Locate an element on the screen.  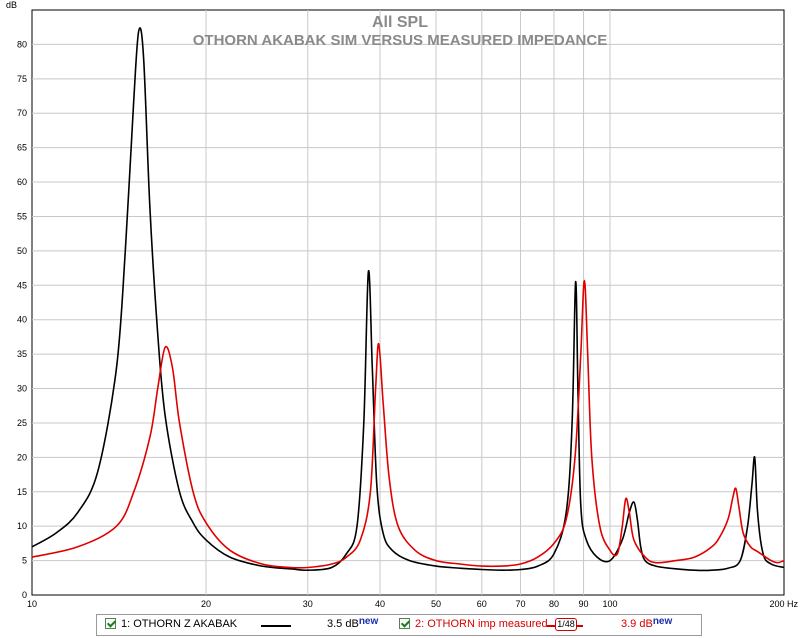
x-tick-label: 10 is located at coordinates (32, 604).